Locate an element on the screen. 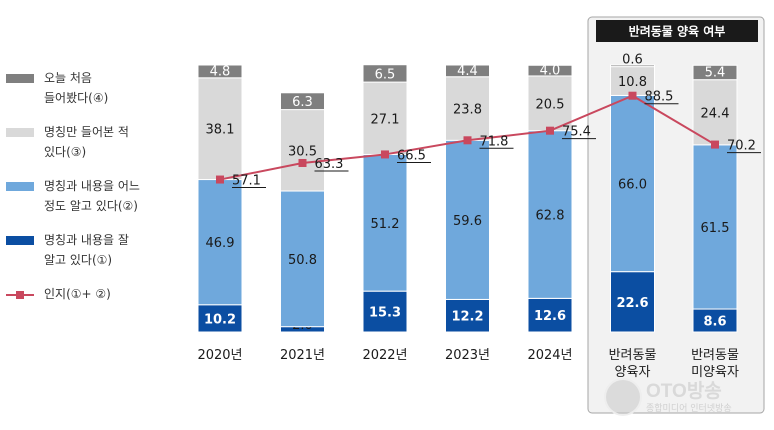  line-value-label: 88.5 is located at coordinates (659, 97).